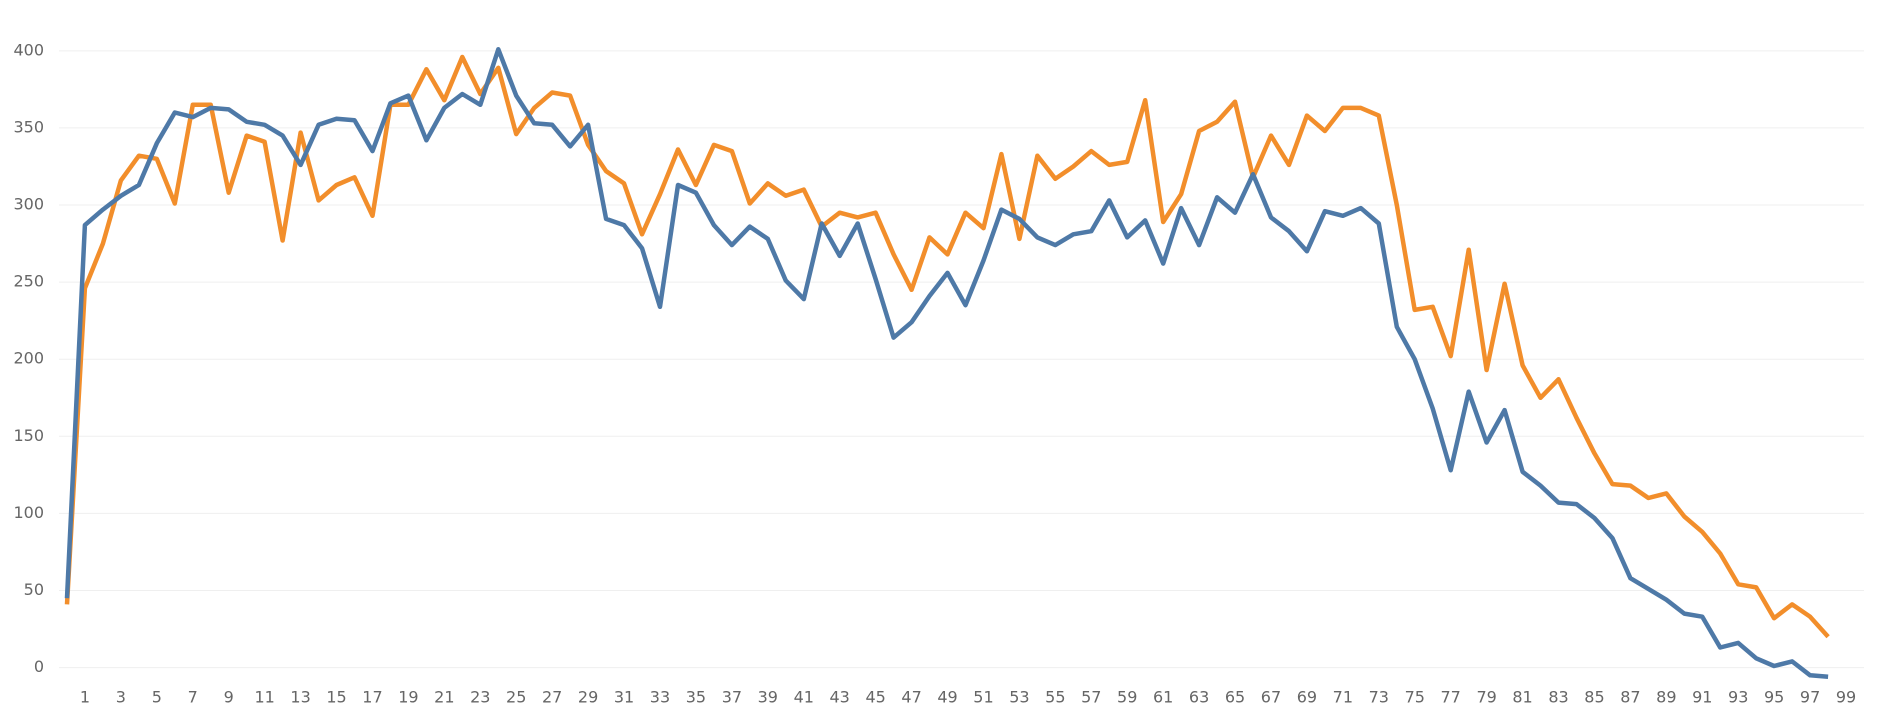  What do you see at coordinates (480, 697) in the screenshot?
I see `x-tick-label: 23` at bounding box center [480, 697].